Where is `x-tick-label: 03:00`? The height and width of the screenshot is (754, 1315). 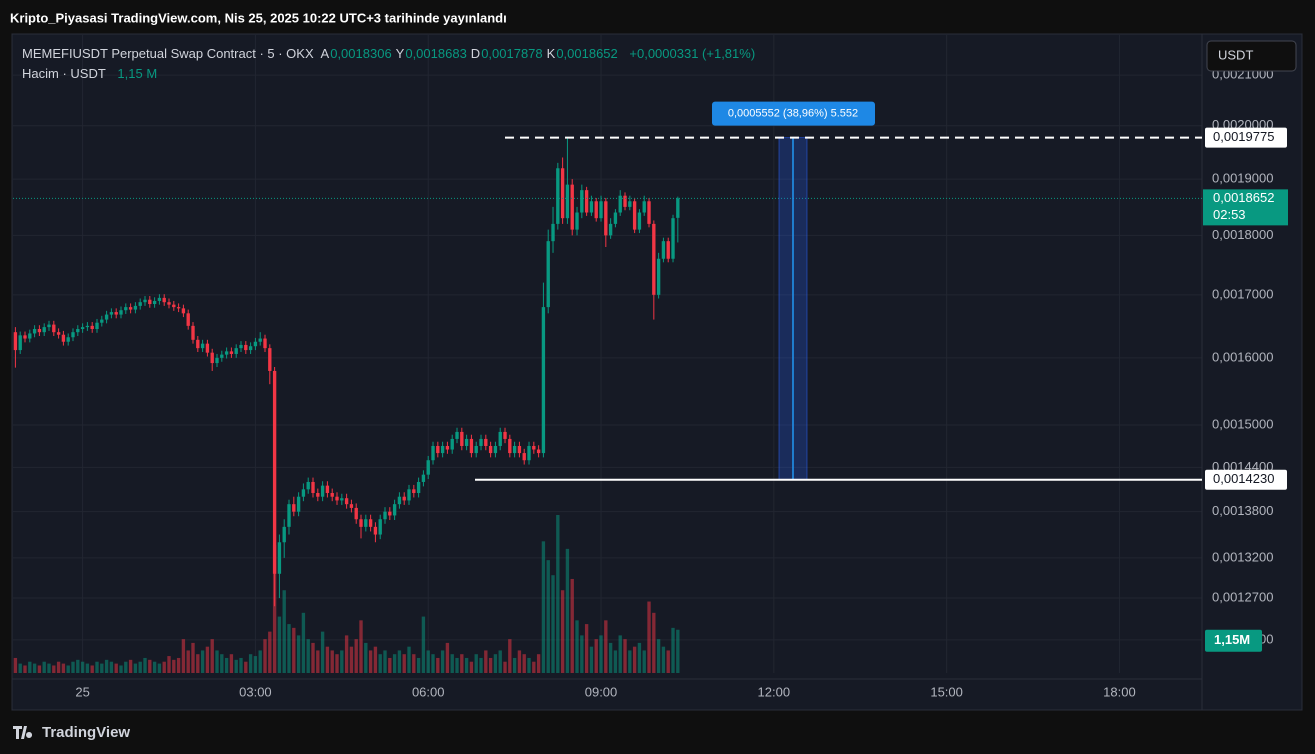 x-tick-label: 03:00 is located at coordinates (255, 691).